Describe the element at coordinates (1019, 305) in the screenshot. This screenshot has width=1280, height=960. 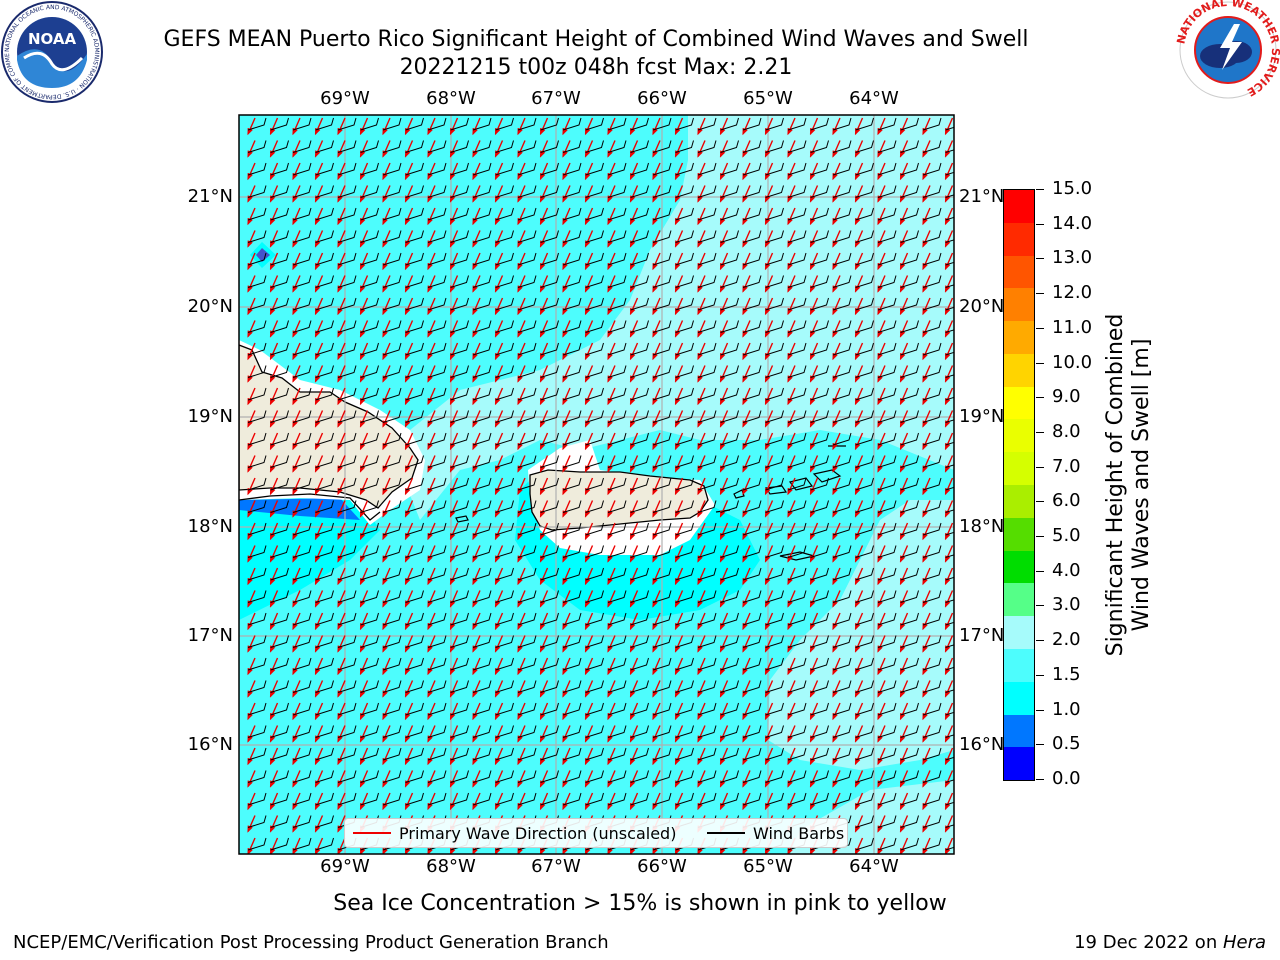
I see `colorbar-segment` at that location.